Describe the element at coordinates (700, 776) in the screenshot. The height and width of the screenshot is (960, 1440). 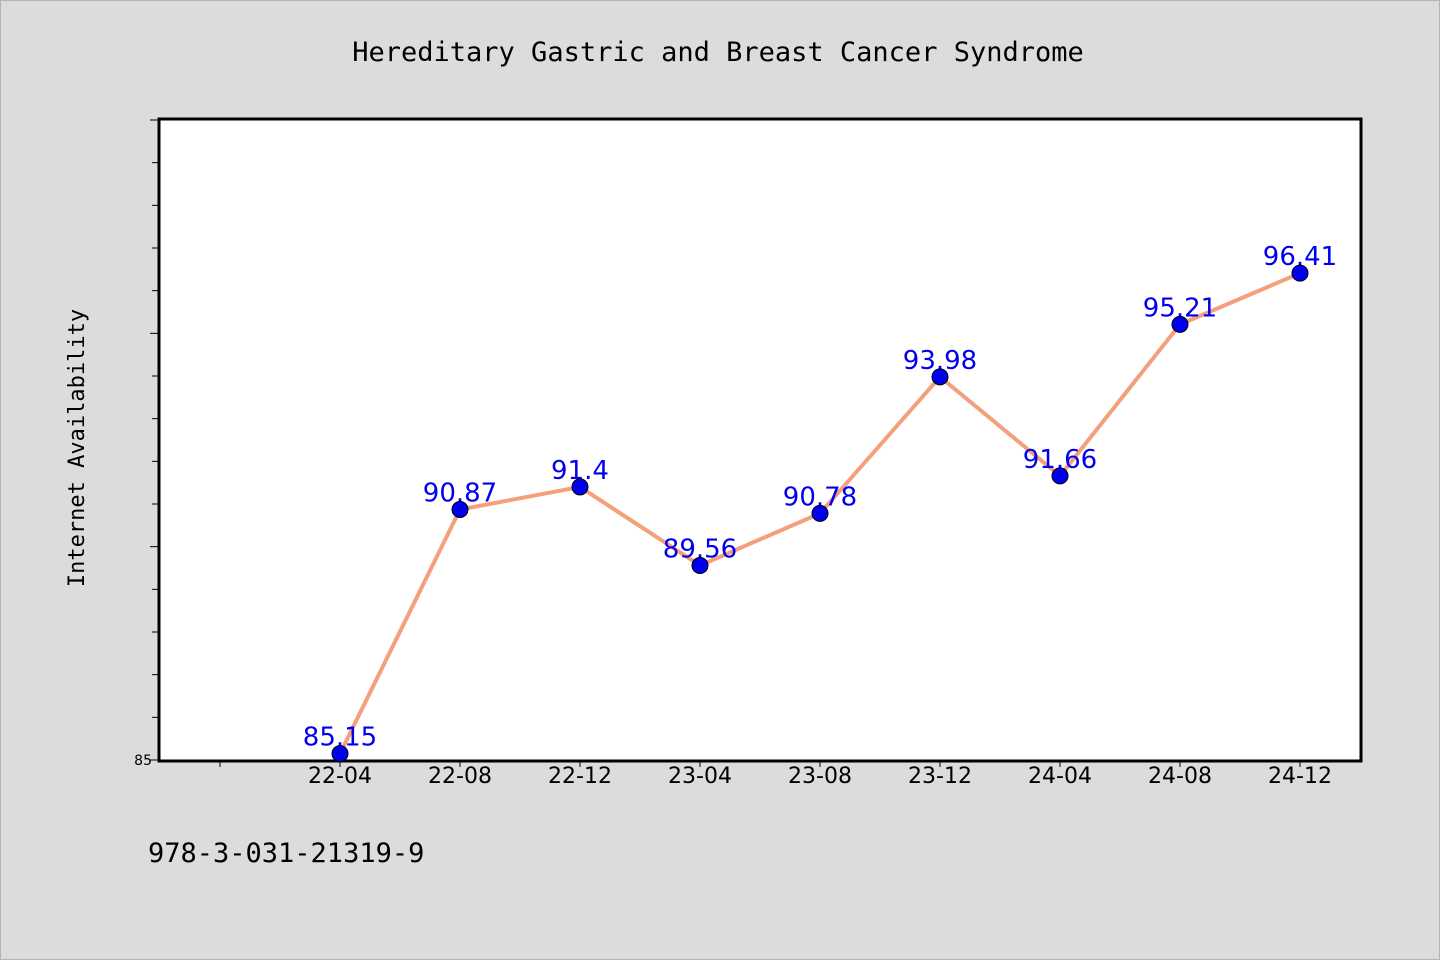
I see `x-tick-label: 23-04` at that location.